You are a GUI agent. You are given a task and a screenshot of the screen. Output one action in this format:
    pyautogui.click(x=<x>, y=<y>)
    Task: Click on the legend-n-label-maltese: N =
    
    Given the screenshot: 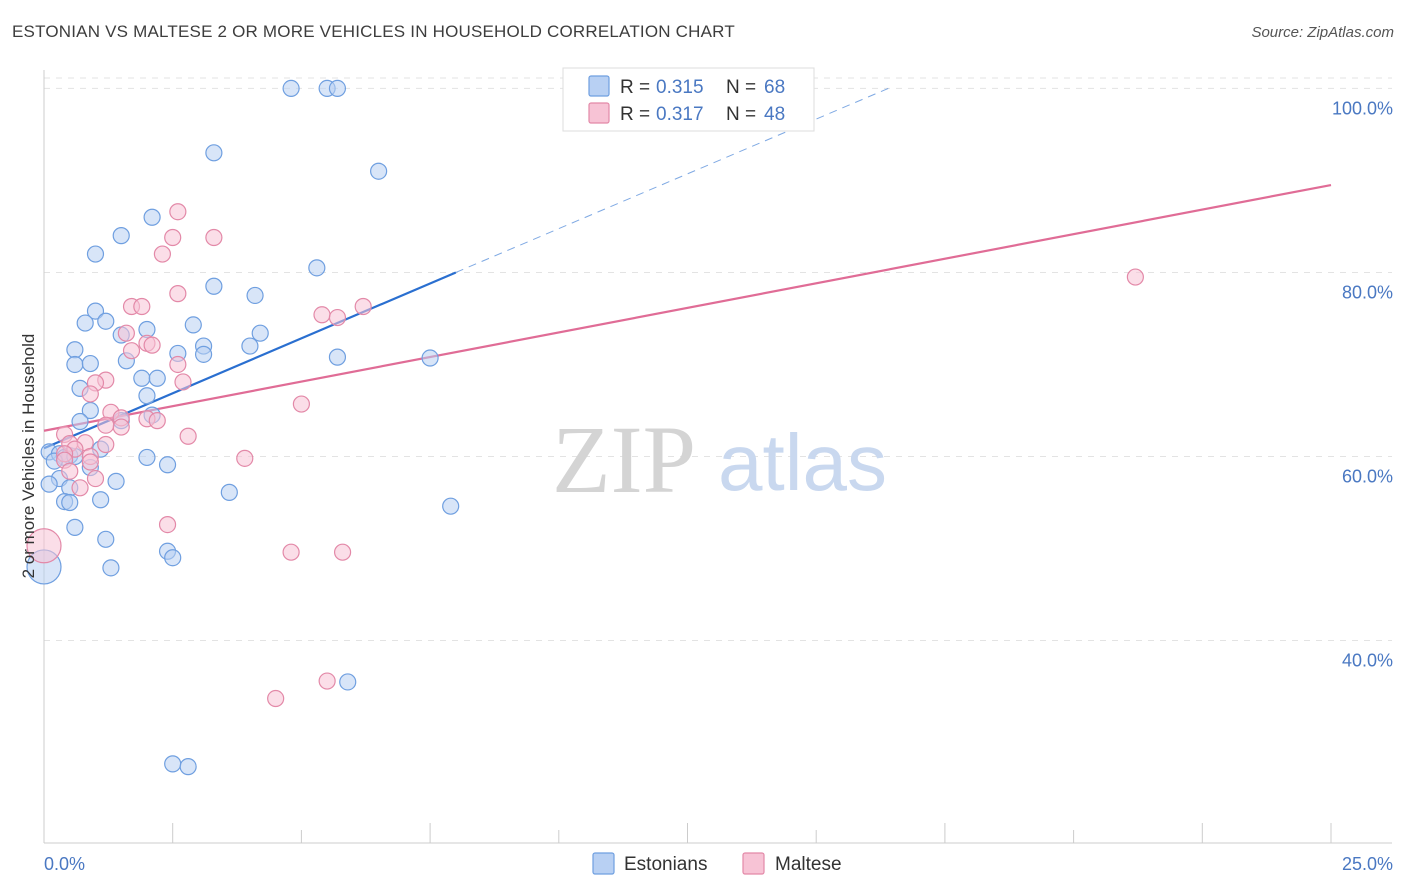 What is the action you would take?
    pyautogui.click(x=741, y=114)
    